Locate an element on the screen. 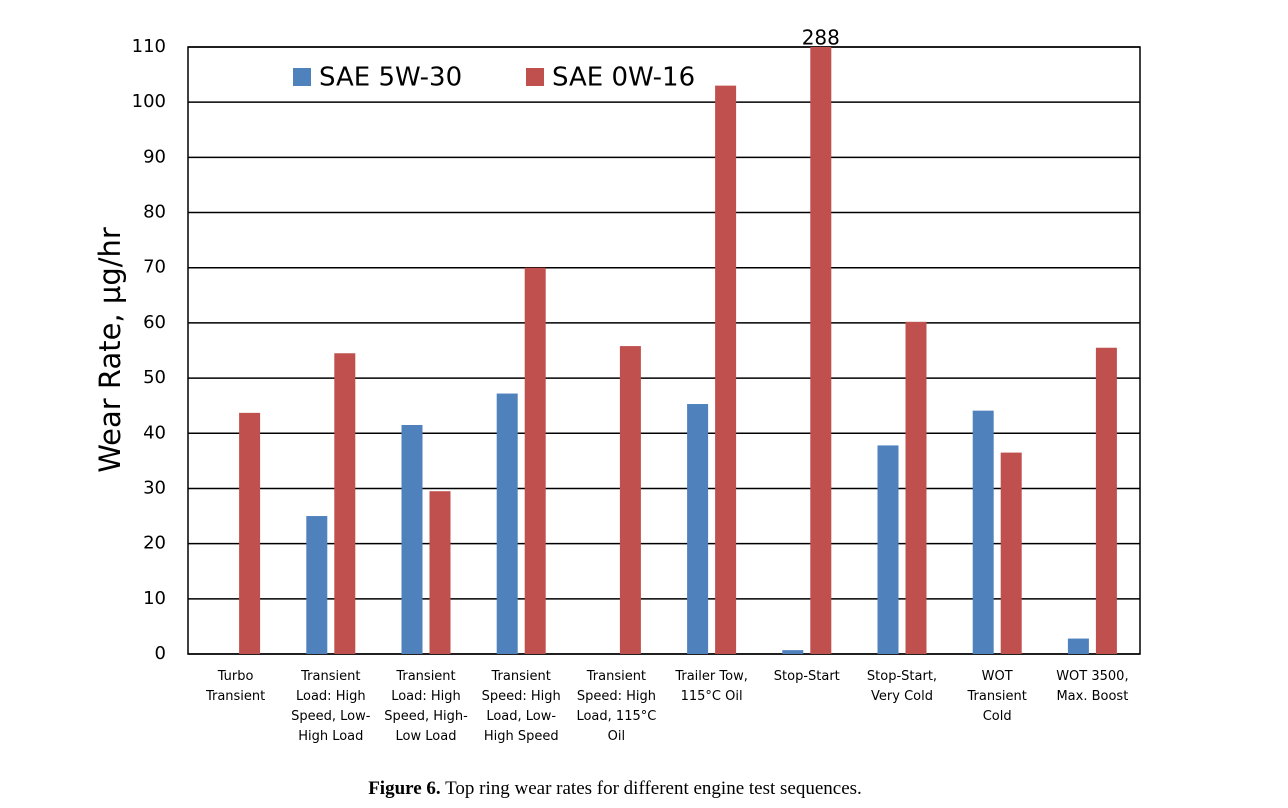  y-axis-label: Wear Rate, µg/hr is located at coordinates (110, 350).